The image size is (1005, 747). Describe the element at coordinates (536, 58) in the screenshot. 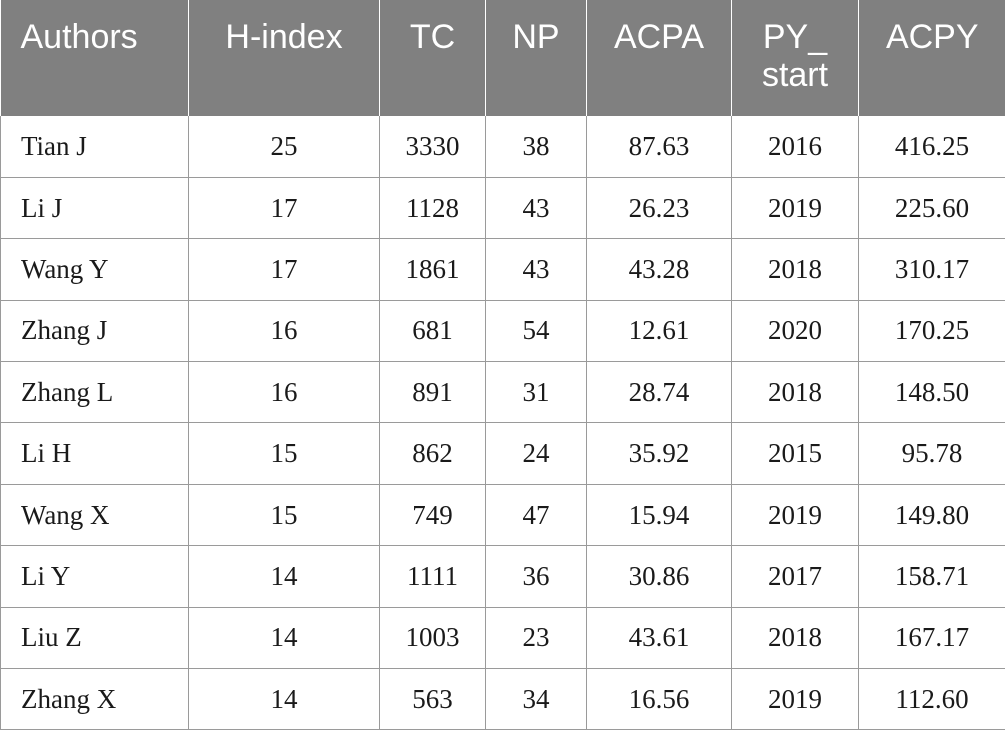

I see `header-np: NP` at that location.